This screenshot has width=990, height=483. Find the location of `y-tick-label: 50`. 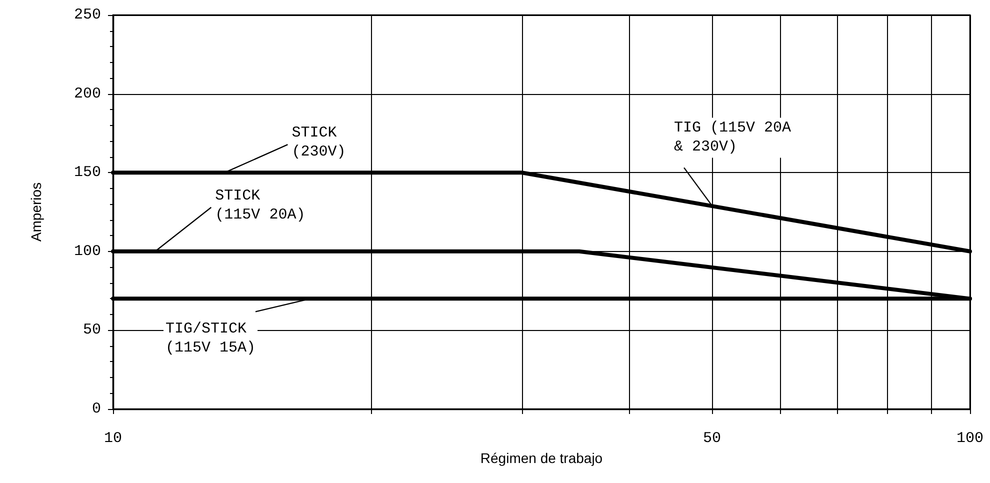

y-tick-label: 50 is located at coordinates (91, 330).